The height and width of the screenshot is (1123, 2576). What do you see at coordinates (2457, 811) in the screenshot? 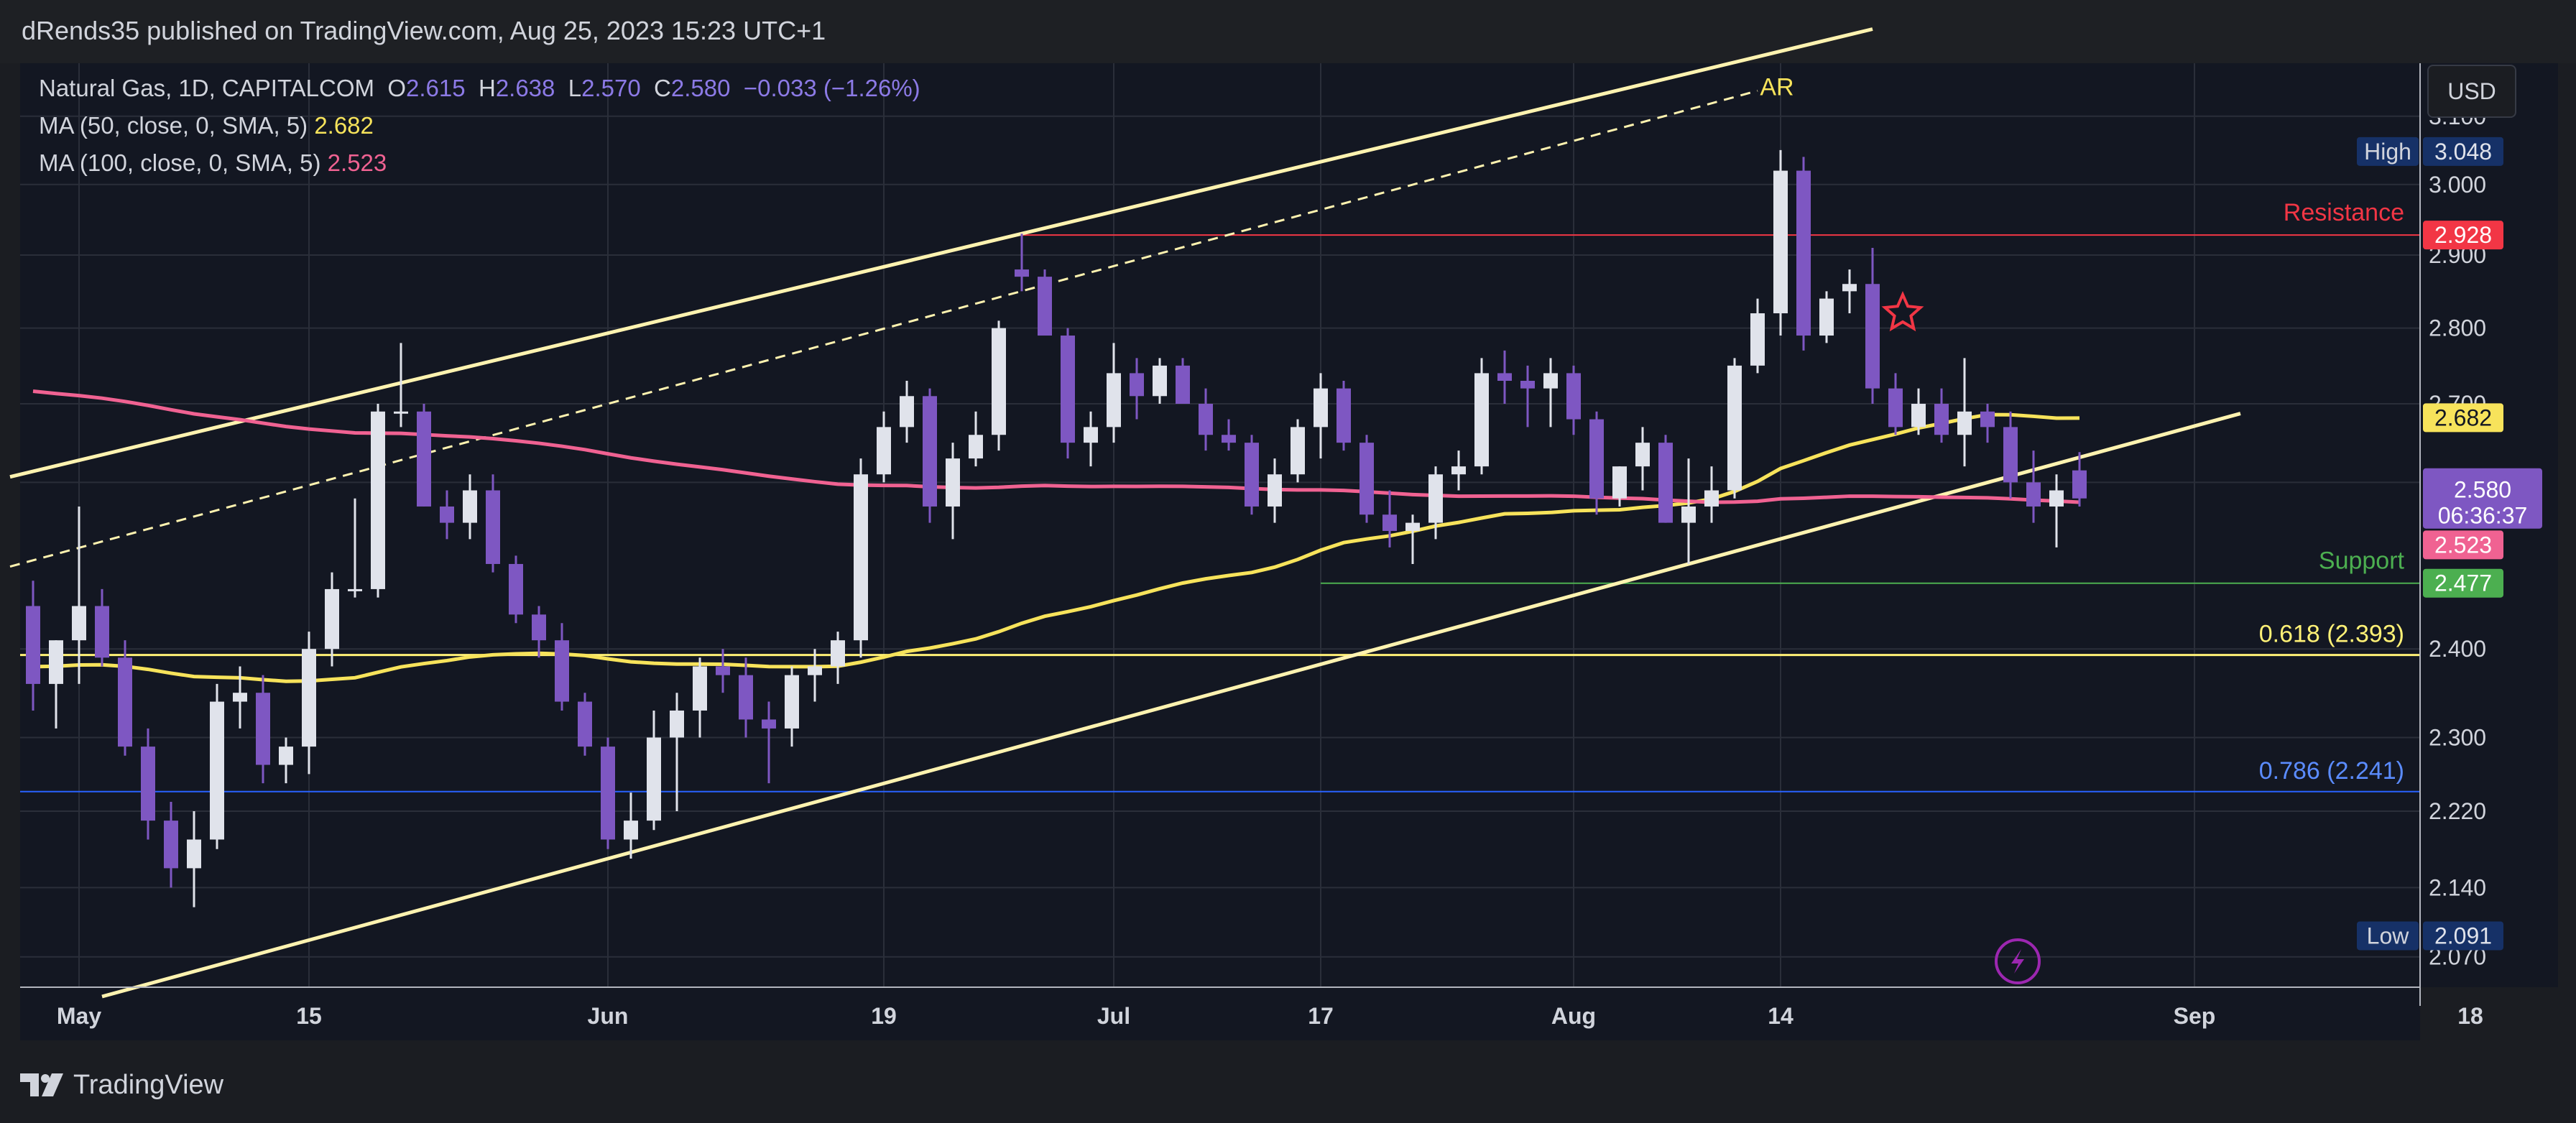
I see `price-tick-label: 2.220` at bounding box center [2457, 811].